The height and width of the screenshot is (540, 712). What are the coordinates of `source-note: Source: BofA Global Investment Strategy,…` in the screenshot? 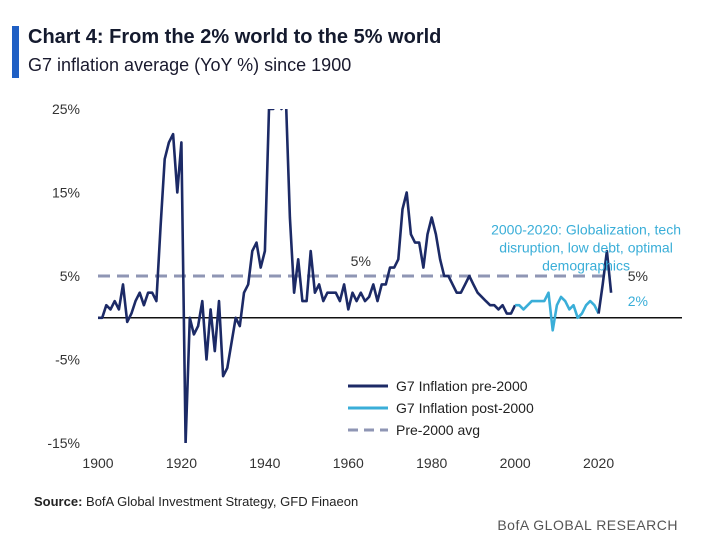 It's located at (196, 501).